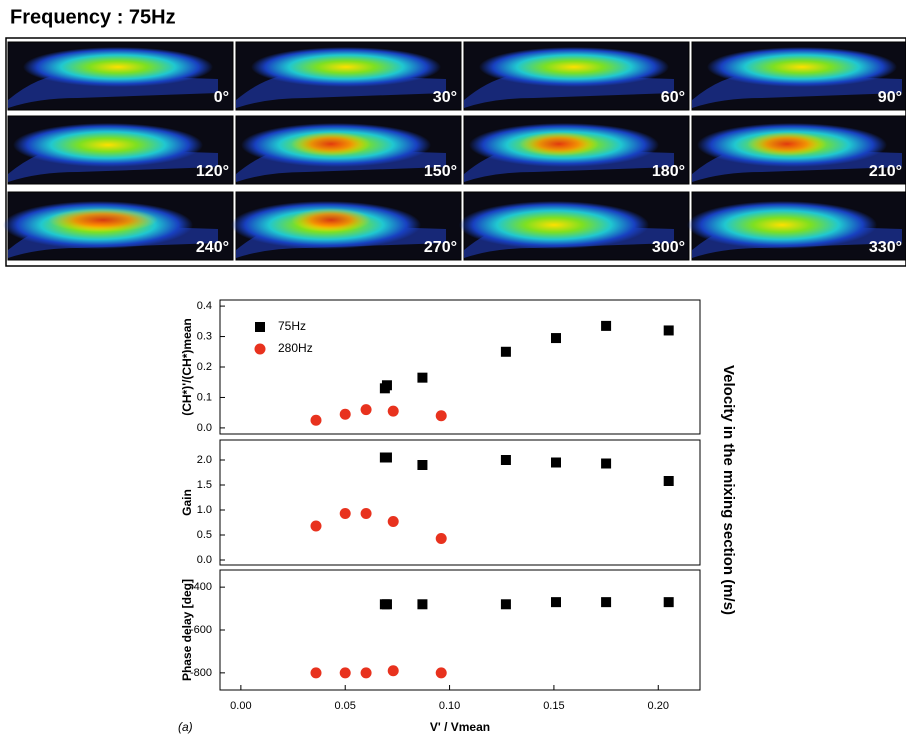  What do you see at coordinates (185, 727) in the screenshot?
I see `panel-label: (a)` at bounding box center [185, 727].